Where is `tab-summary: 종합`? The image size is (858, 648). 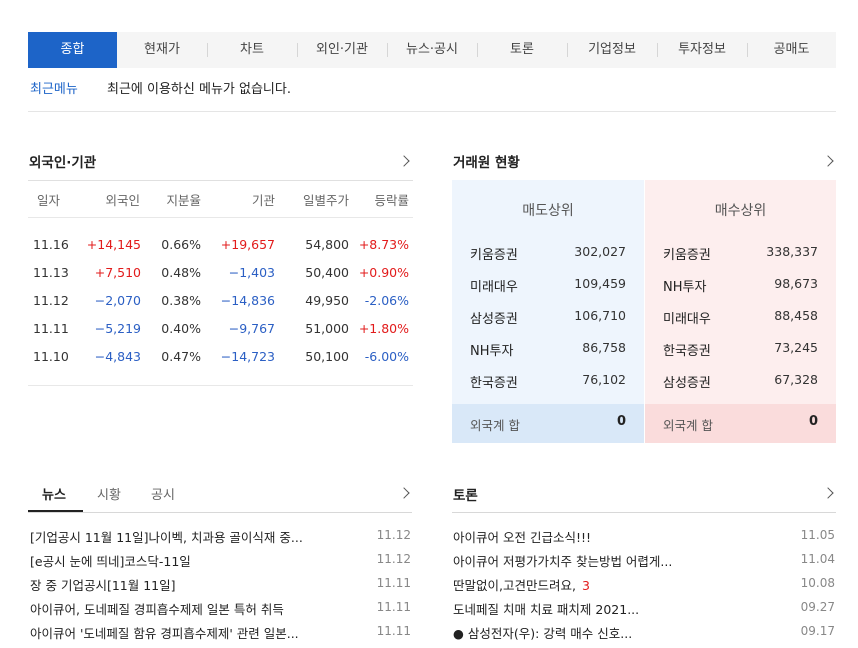 tab-summary: 종합 is located at coordinates (72, 50).